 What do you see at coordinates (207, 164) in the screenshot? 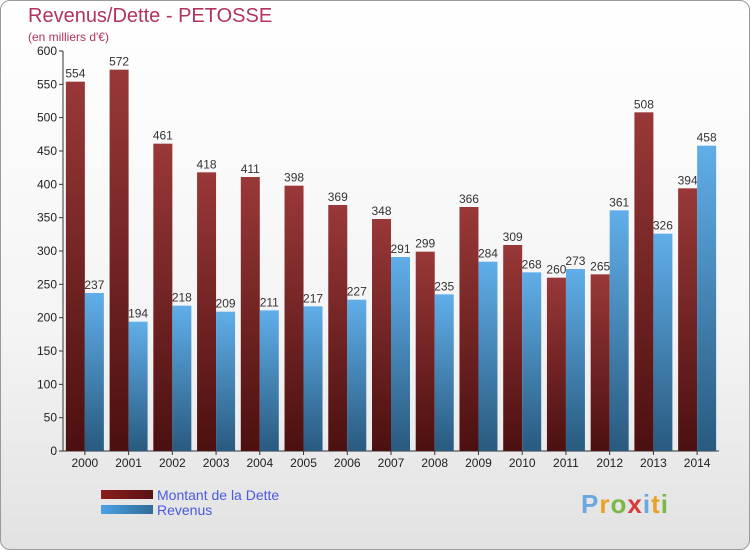
I see `debt-value-label: 418` at bounding box center [207, 164].